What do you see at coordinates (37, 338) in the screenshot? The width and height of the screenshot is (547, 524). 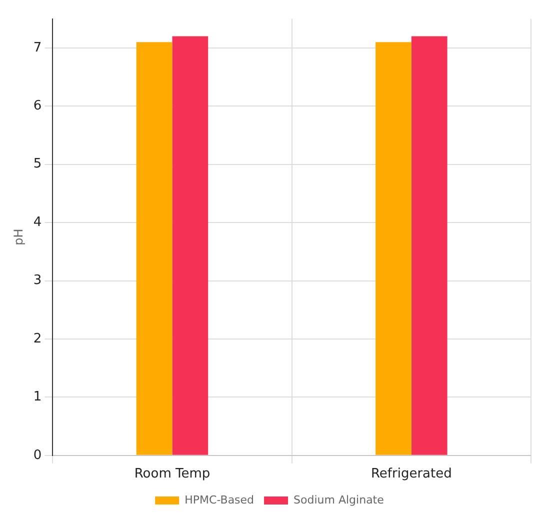 I see `y-tick-label: 2` at bounding box center [37, 338].